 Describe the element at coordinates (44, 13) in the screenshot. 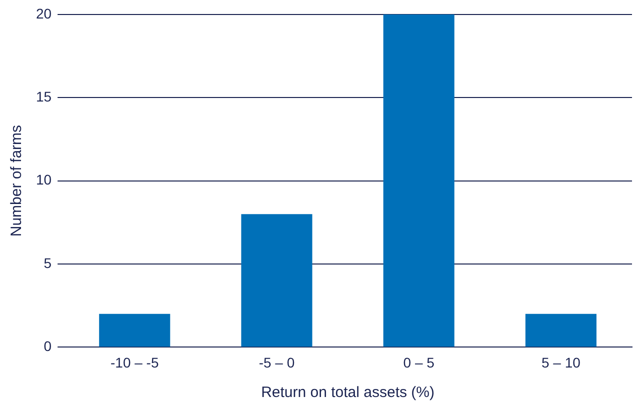

I see `y-tick-label: 20` at that location.